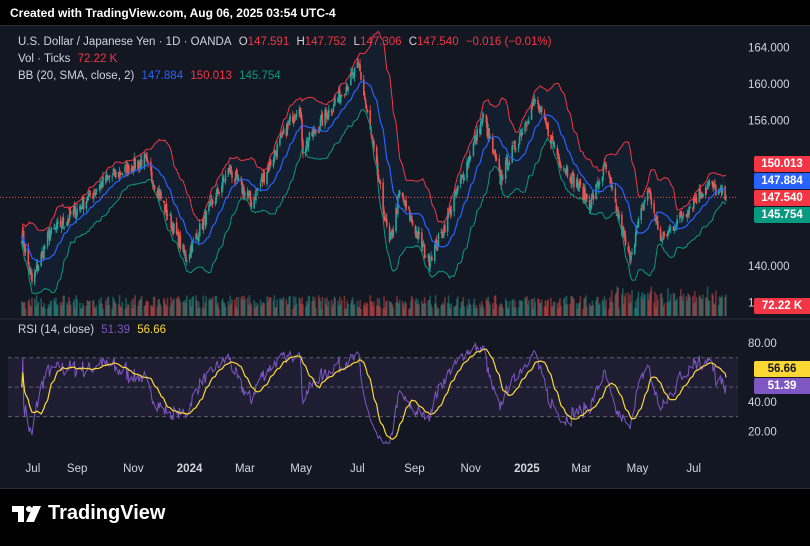 This screenshot has height=546, width=810. What do you see at coordinates (325, 42) in the screenshot?
I see `high-value: 147.752` at bounding box center [325, 42].